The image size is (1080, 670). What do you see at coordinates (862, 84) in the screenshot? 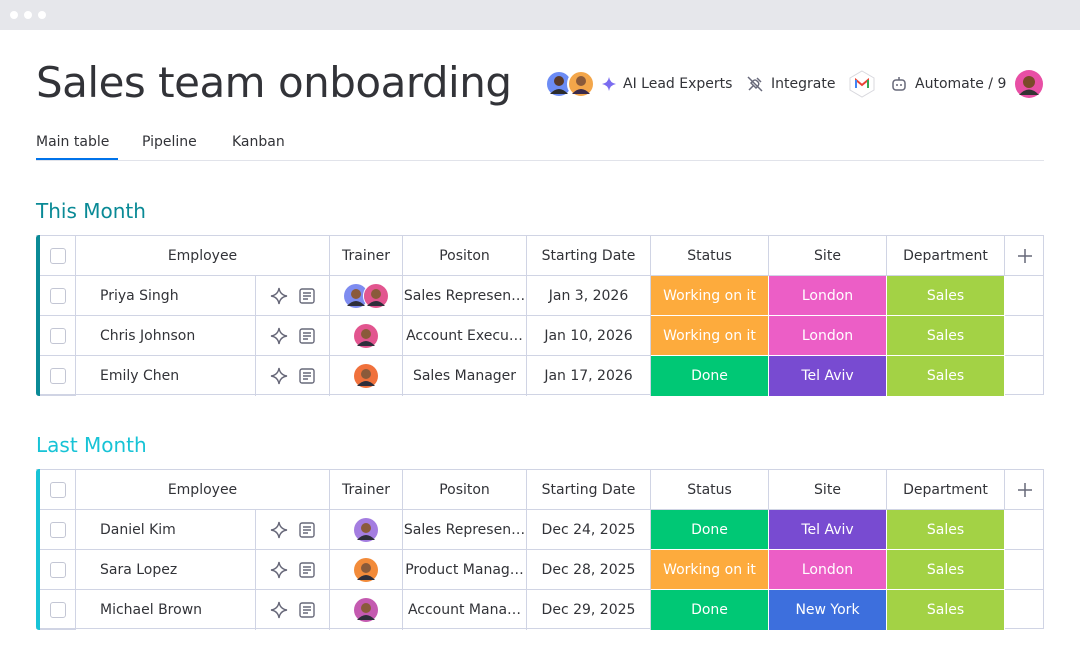
I see `gmail-icon` at bounding box center [862, 84].